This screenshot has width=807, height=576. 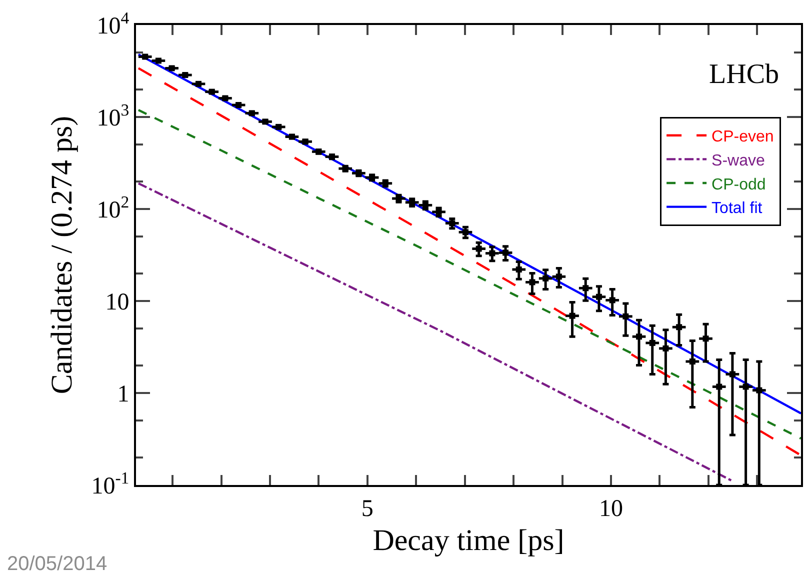 I want to click on annotation: LHCb, so click(x=744, y=74).